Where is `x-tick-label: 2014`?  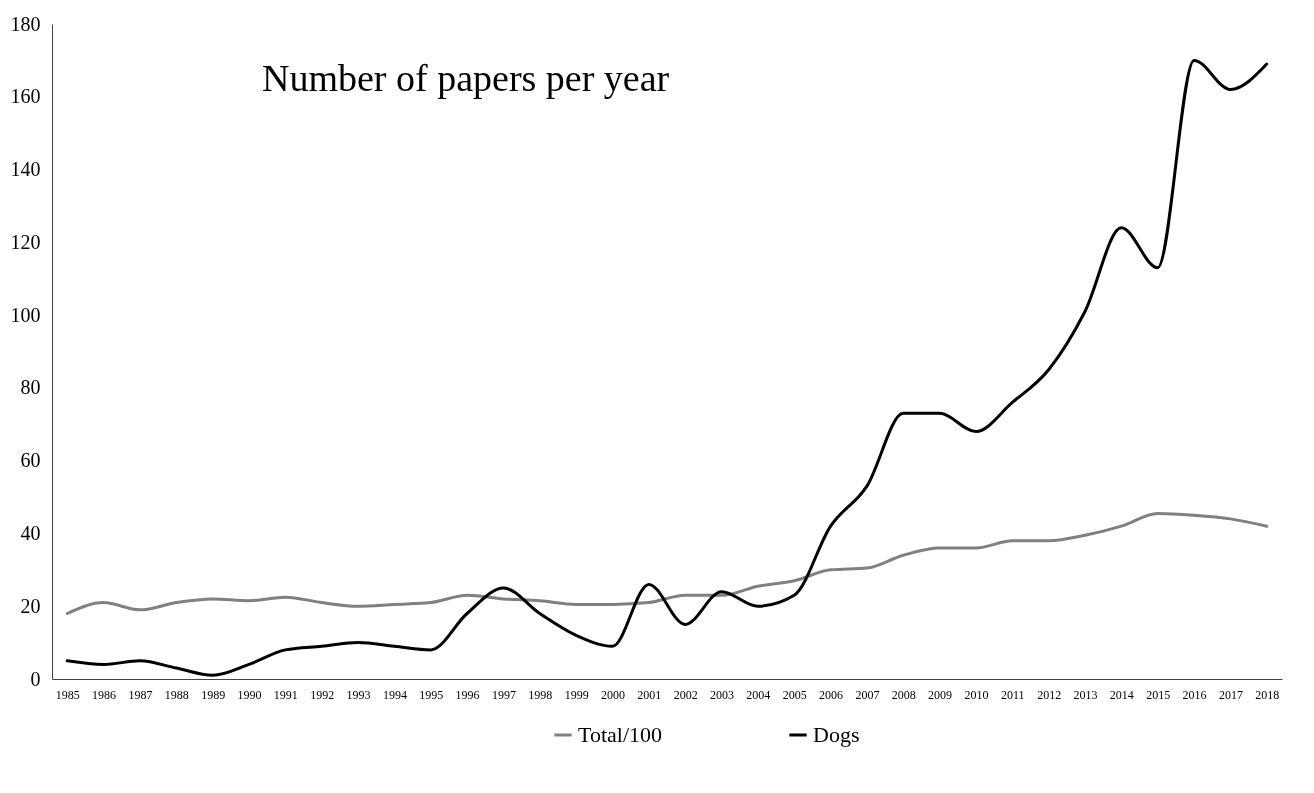 x-tick-label: 2014 is located at coordinates (1121, 694).